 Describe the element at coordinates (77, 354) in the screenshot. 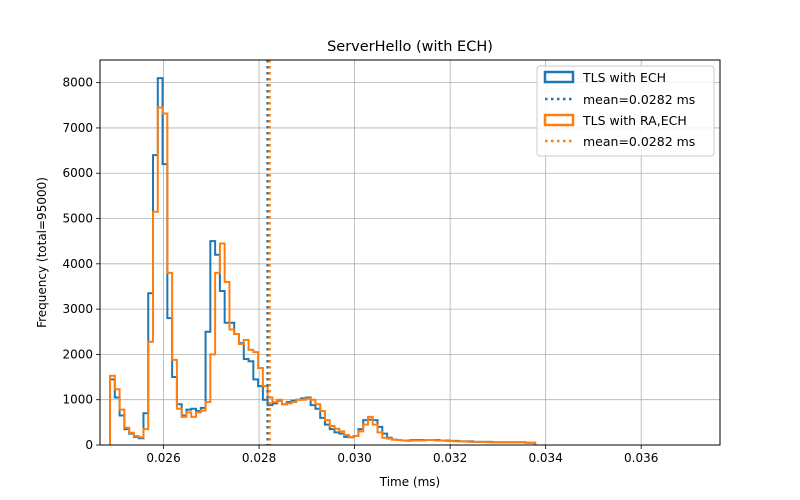

I see `y-tick-label: 2000` at that location.